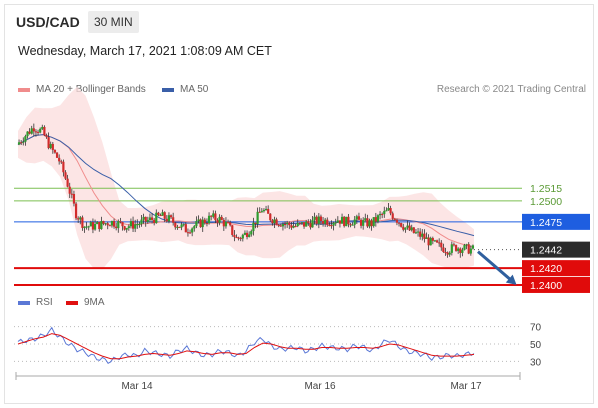 This screenshot has height=408, width=598. Describe the element at coordinates (546, 269) in the screenshot. I see `level-value-1.2420: 1.2420` at that location.